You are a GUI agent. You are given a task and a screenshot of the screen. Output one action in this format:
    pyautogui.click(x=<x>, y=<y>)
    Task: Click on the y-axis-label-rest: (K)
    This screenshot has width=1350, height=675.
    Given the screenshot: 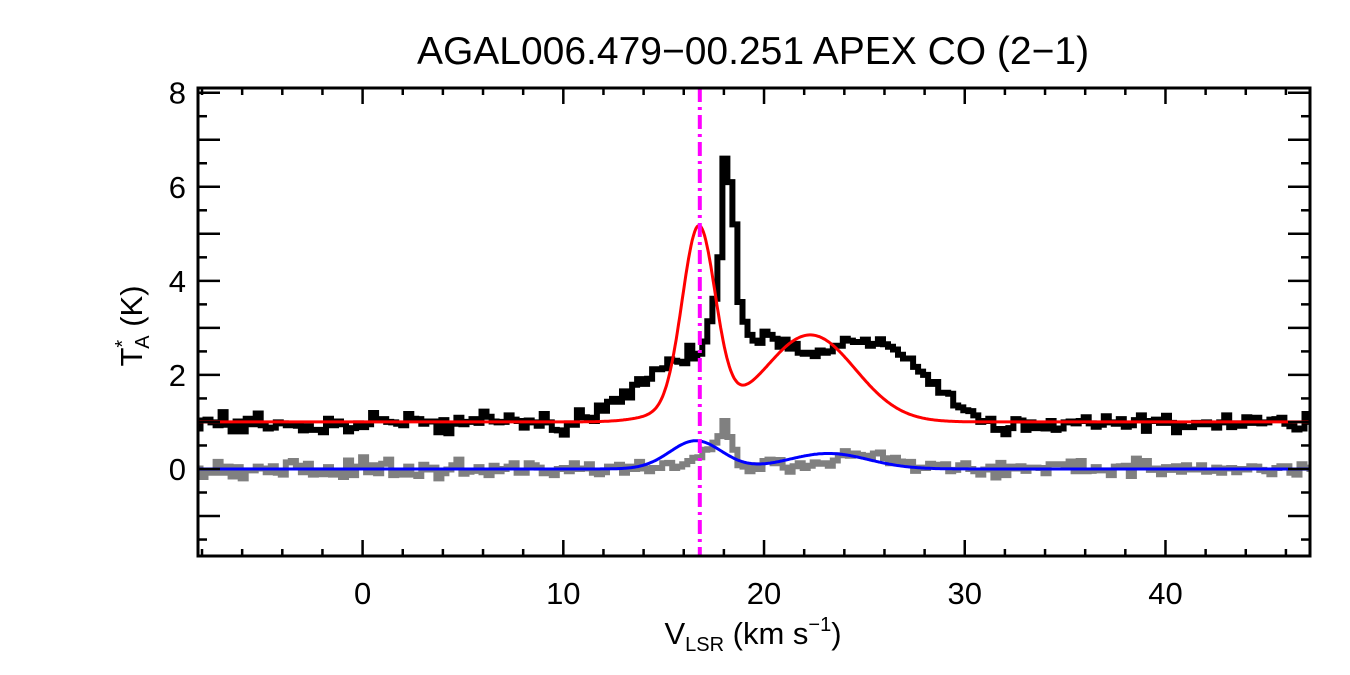 What is the action you would take?
    pyautogui.click(x=131, y=310)
    